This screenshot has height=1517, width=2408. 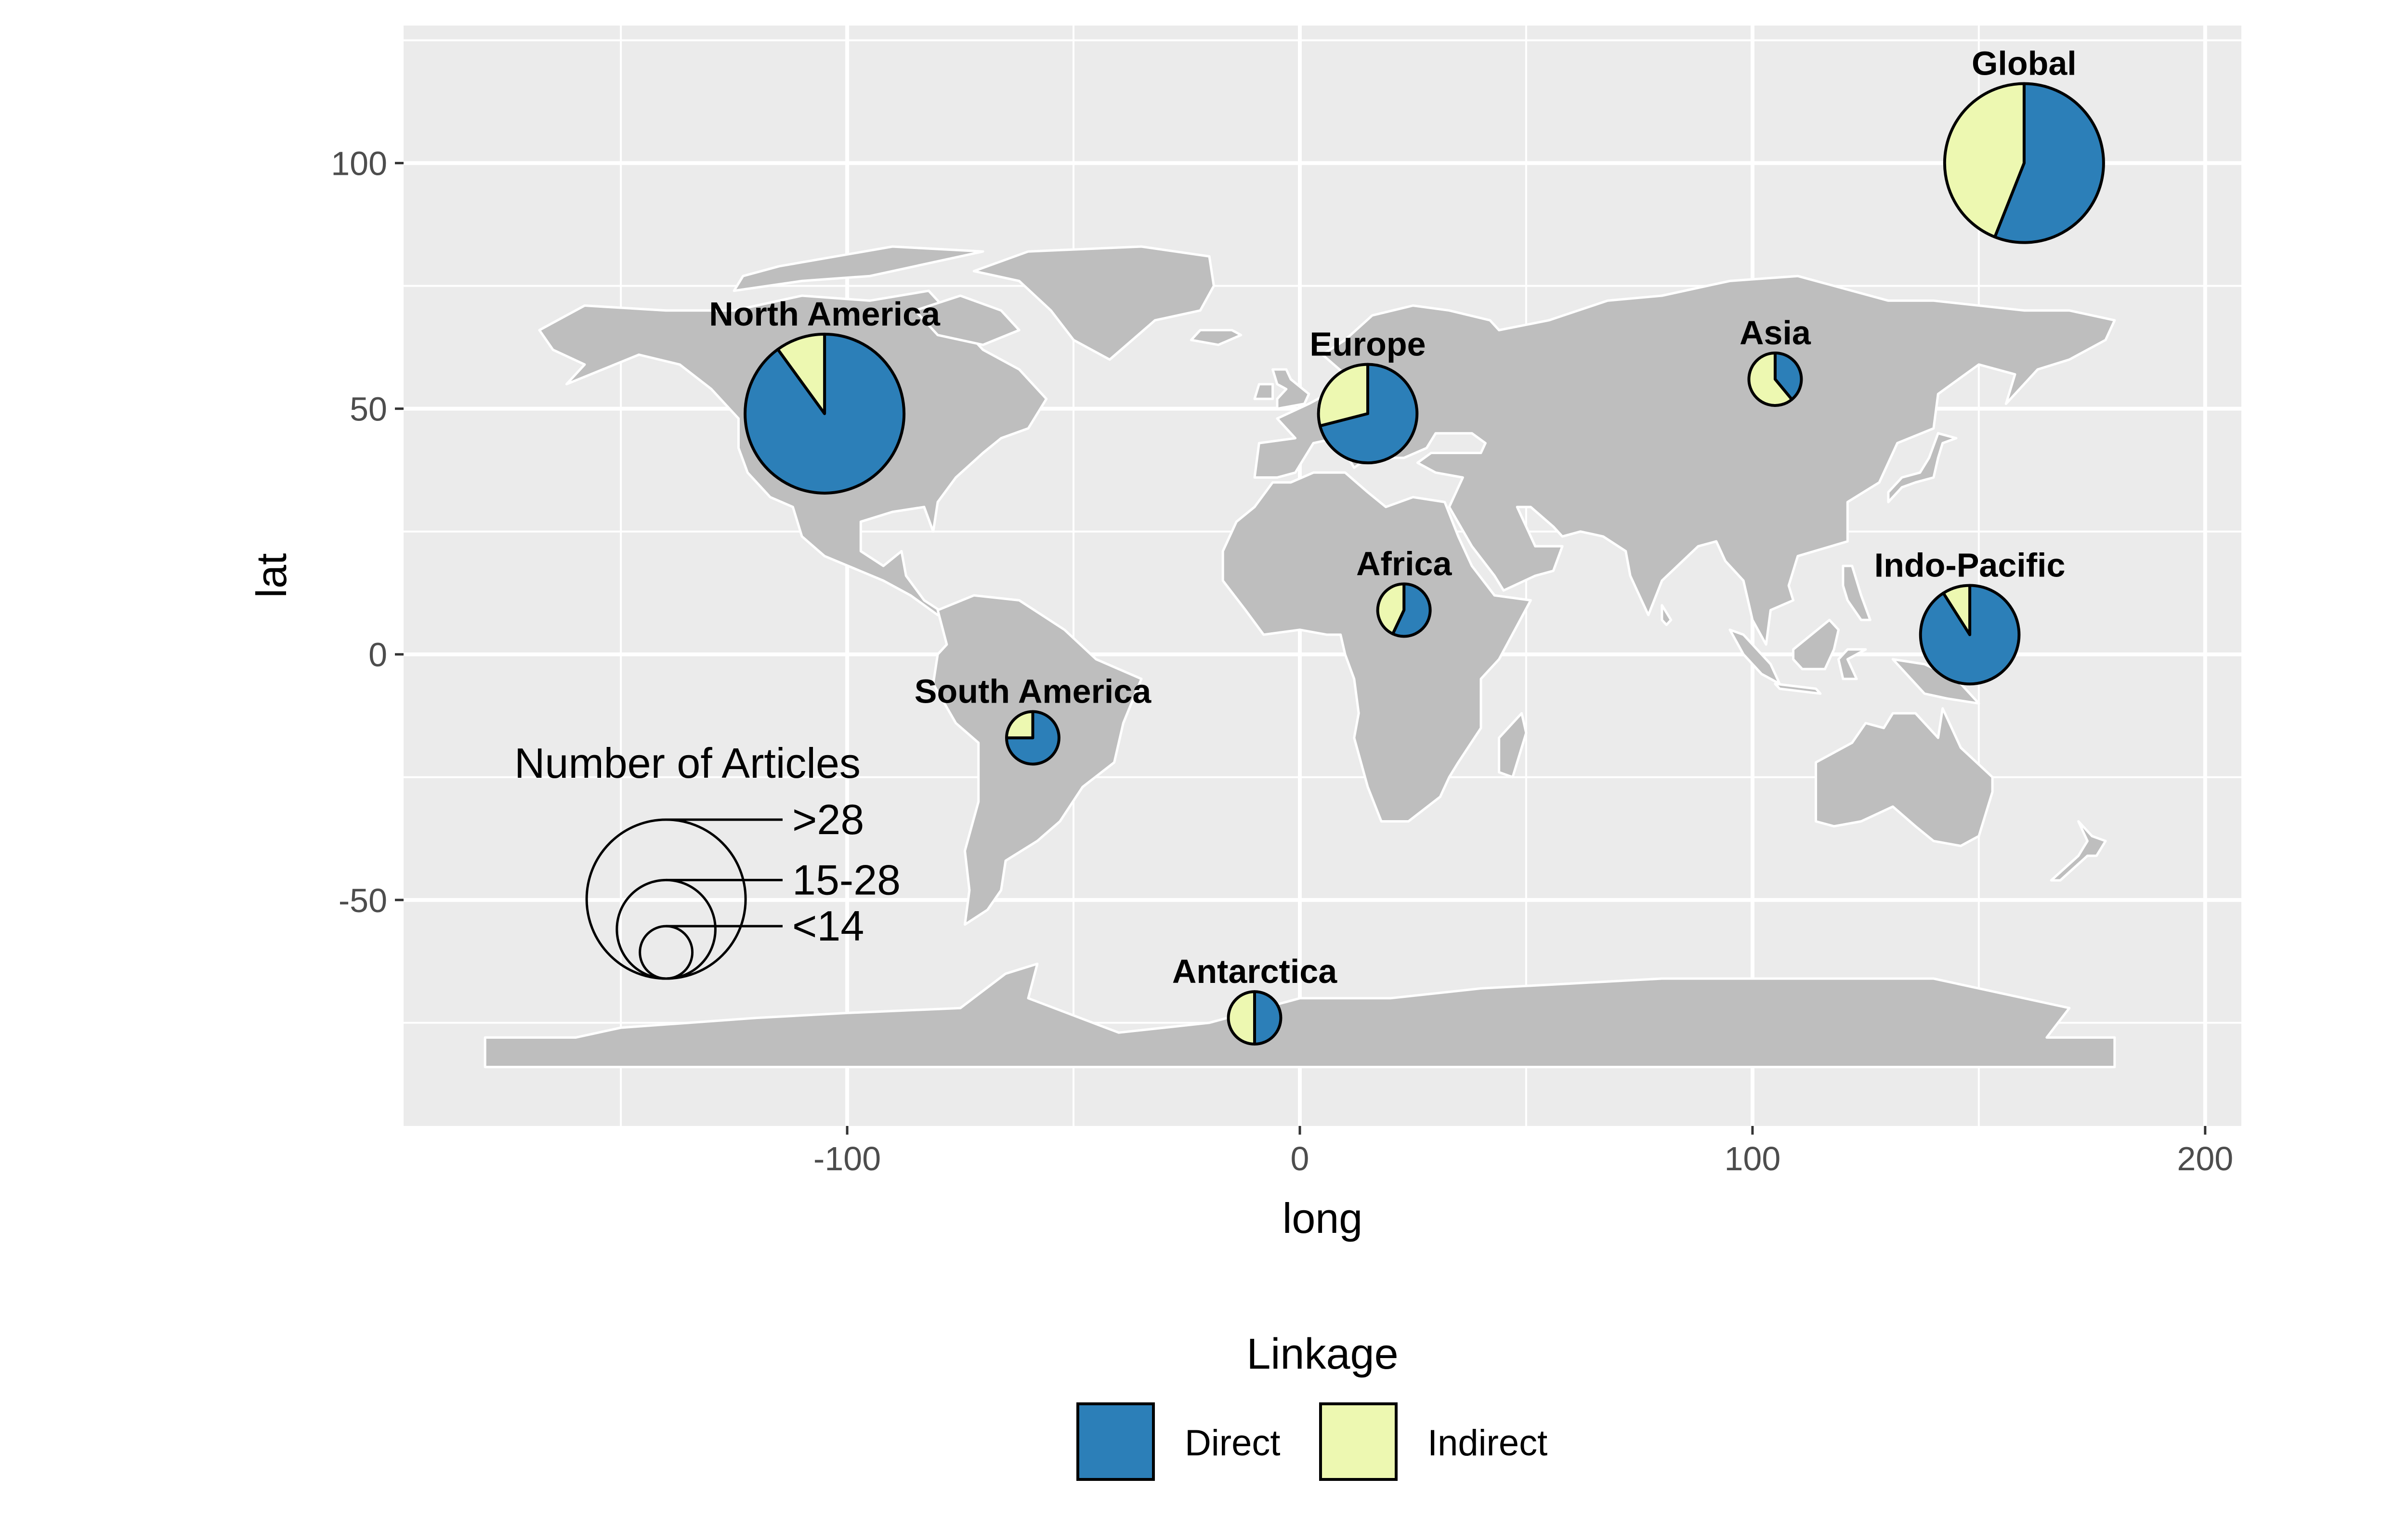 I want to click on land-borneo, so click(x=1816, y=644).